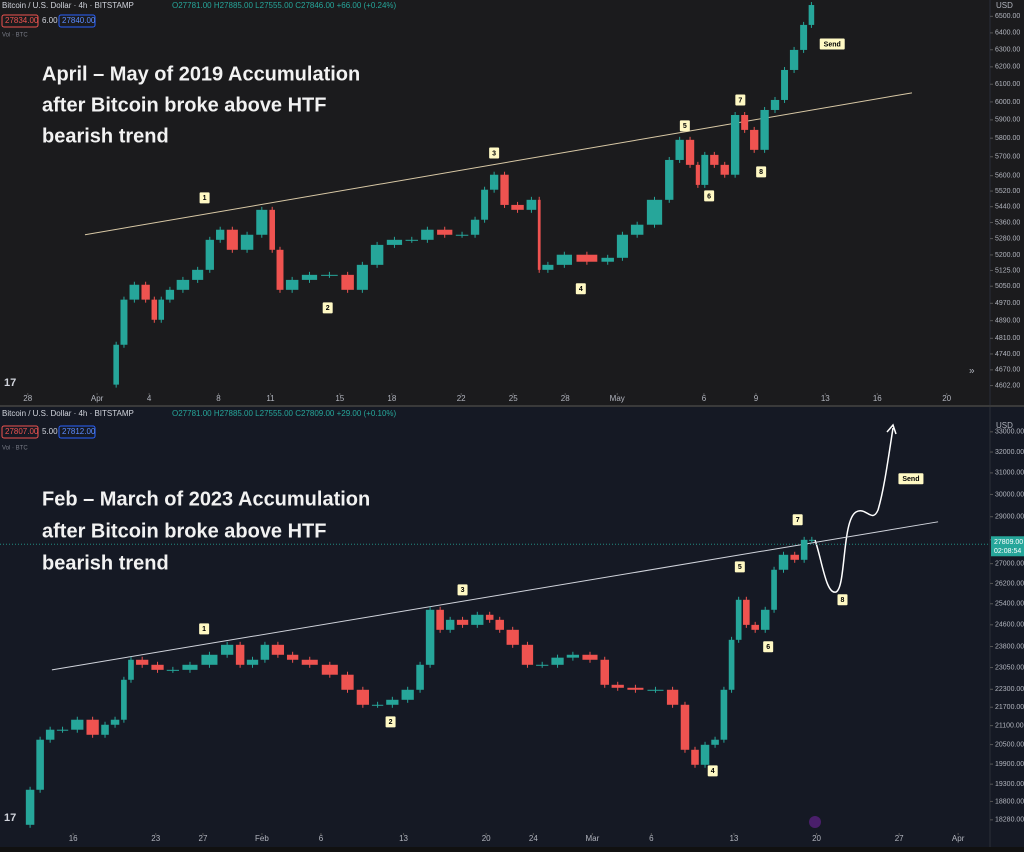 The width and height of the screenshot is (1024, 852). I want to click on logo: 17, so click(10, 818).